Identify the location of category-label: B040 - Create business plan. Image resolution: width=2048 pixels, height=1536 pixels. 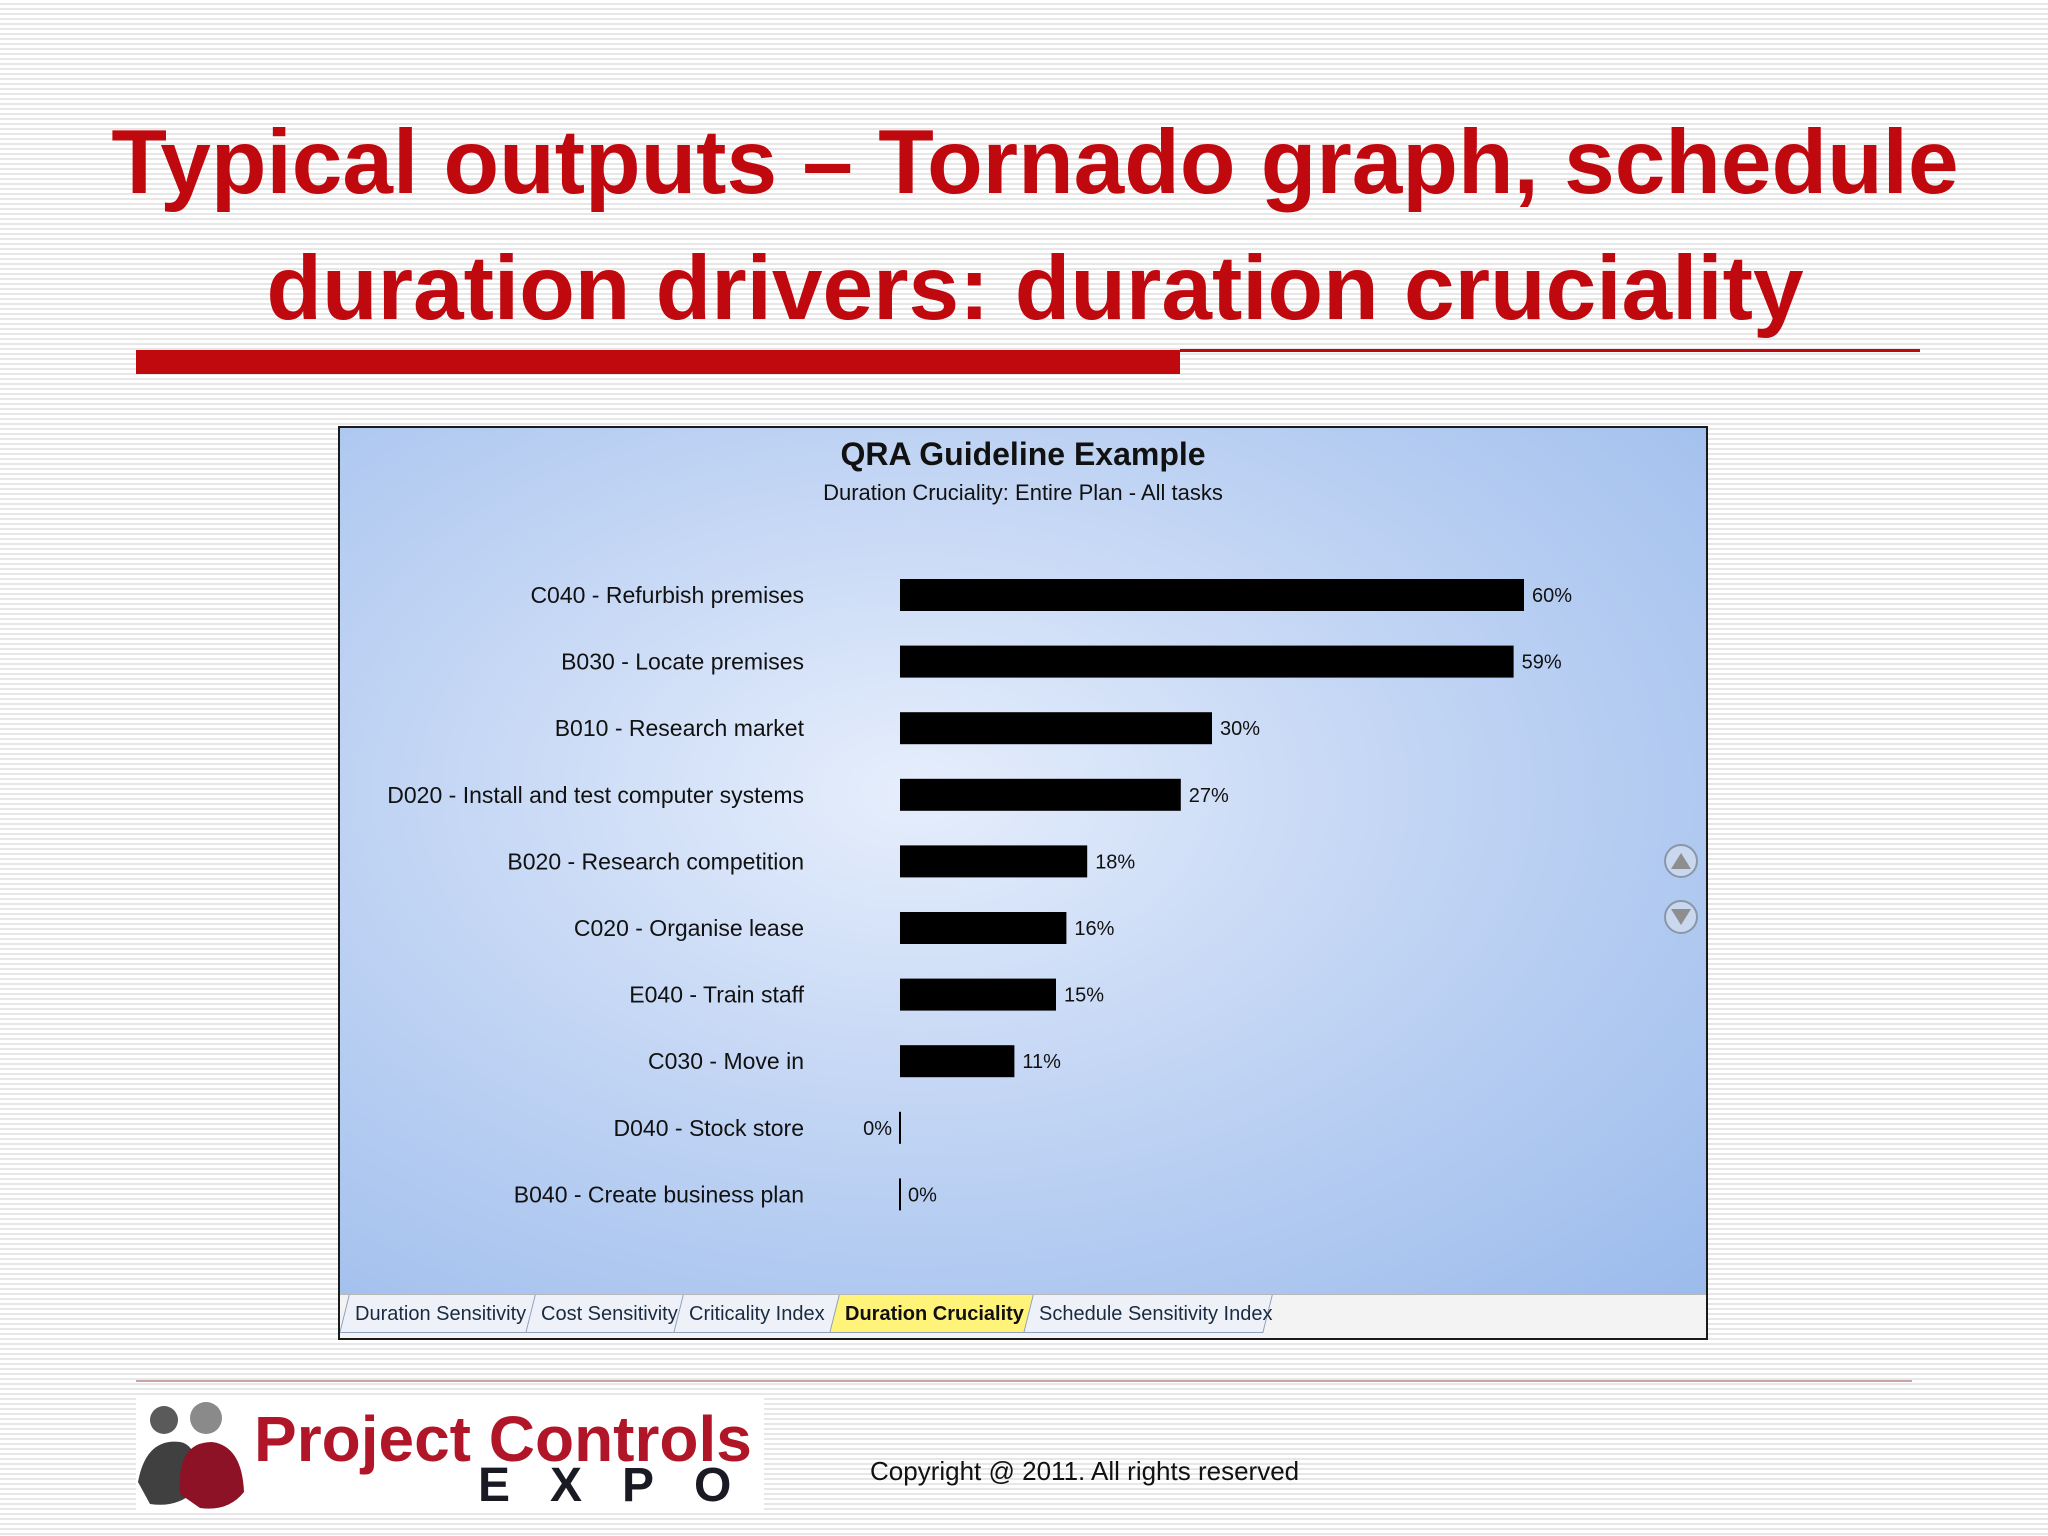
(659, 1194).